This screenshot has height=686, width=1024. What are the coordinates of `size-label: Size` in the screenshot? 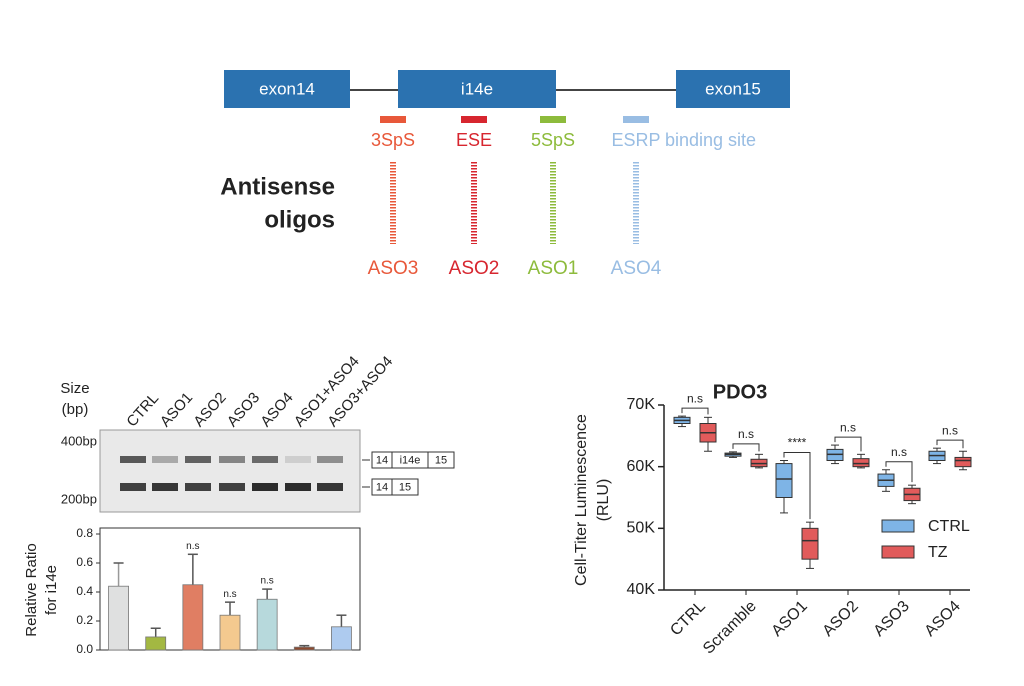 It's located at (74, 388).